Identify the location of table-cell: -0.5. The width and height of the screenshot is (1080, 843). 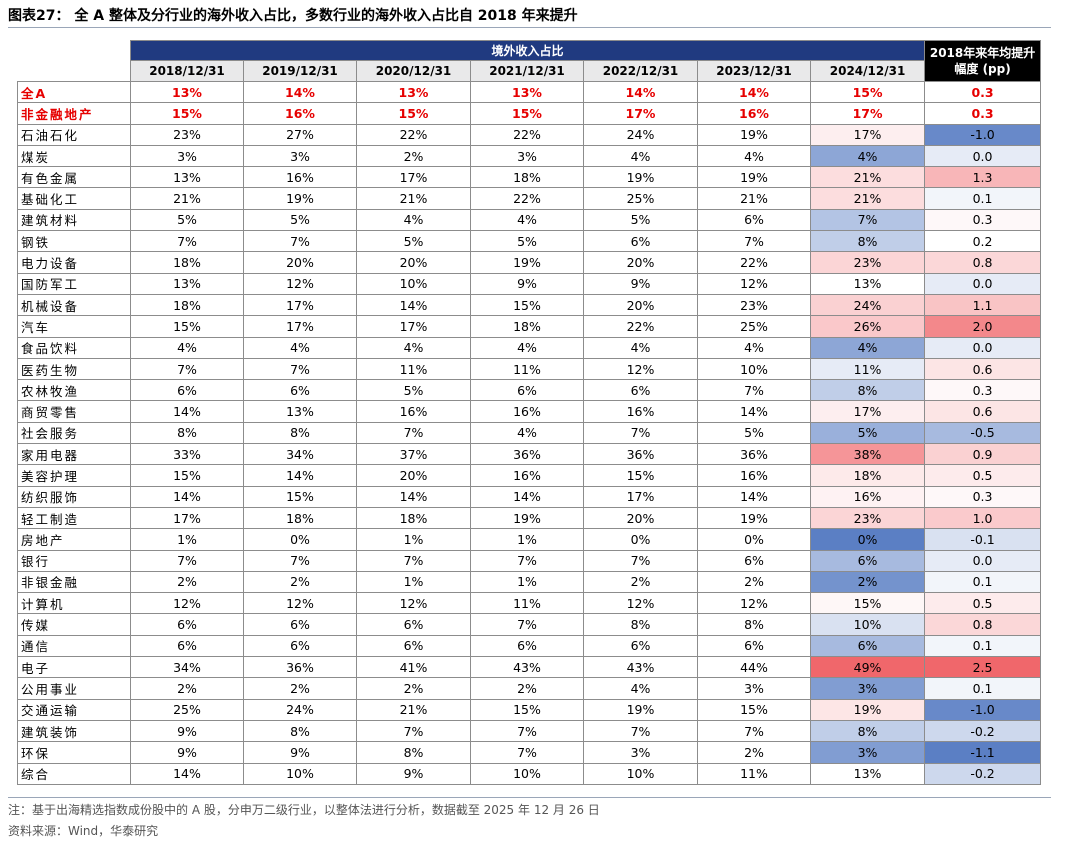
(983, 433).